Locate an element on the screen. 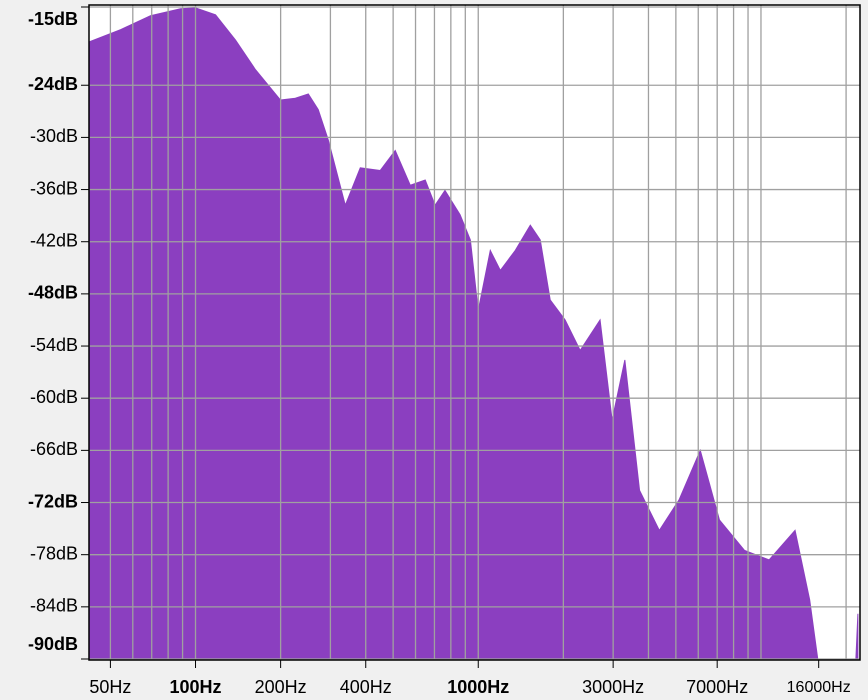 This screenshot has height=700, width=868. y-tick-label: -54dB is located at coordinates (54, 345).